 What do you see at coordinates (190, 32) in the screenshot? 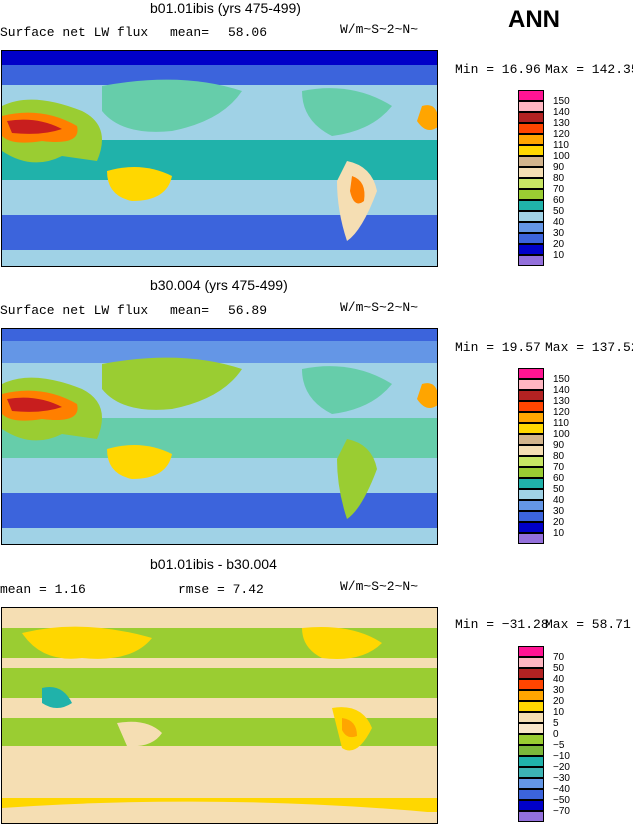
I see `panel1-mean-label: mean=` at bounding box center [190, 32].